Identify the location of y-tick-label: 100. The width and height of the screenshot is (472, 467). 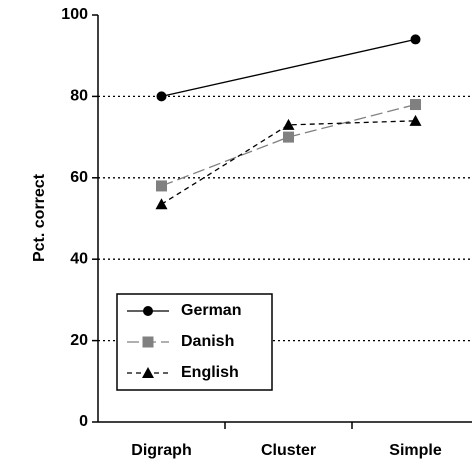
(74, 14).